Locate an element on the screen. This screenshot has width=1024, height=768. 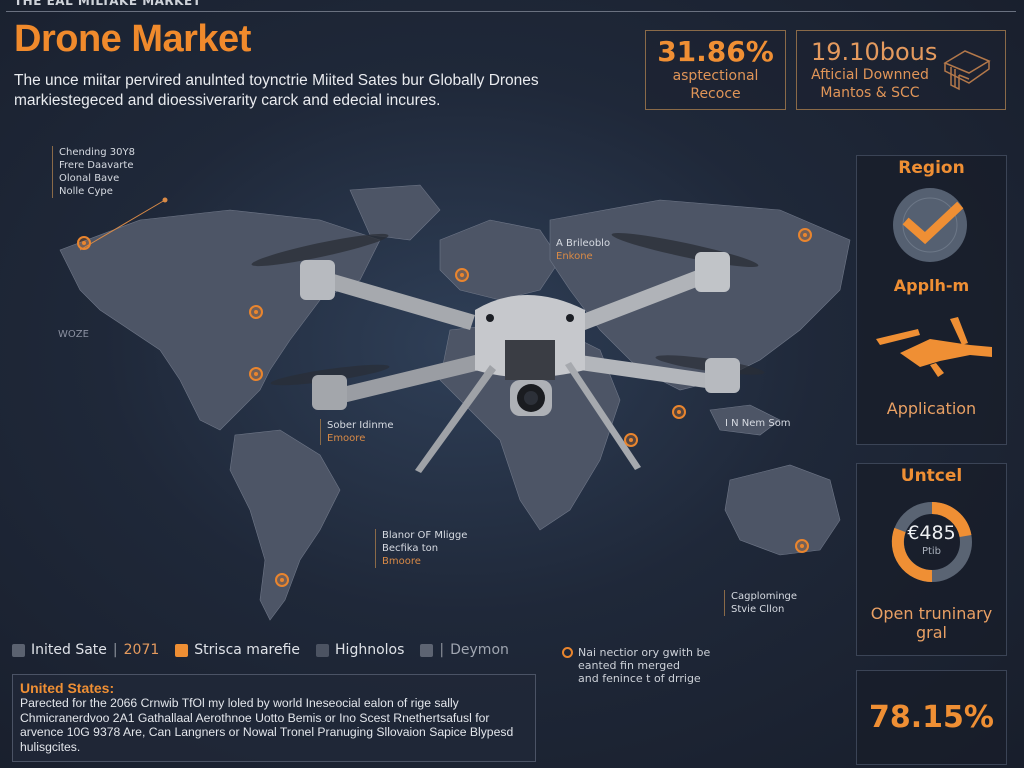
legend-label: Highnolos is located at coordinates (370, 650).